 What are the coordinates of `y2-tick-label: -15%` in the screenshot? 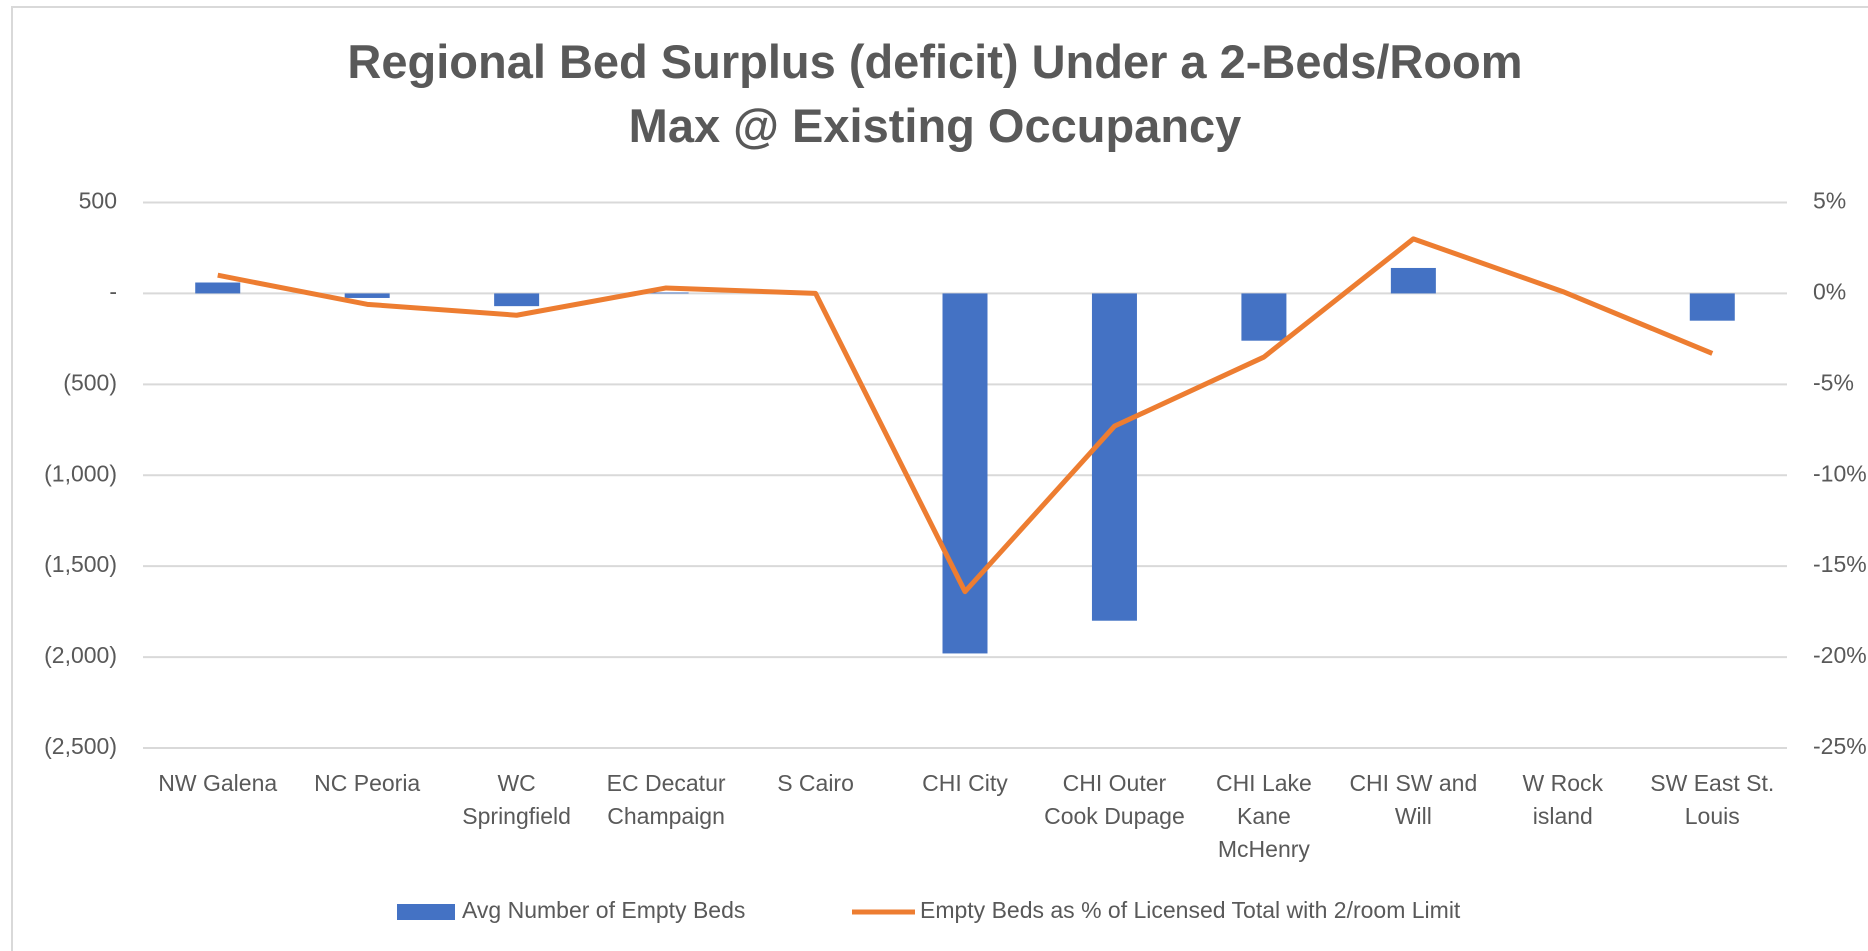 It's located at (1840, 564).